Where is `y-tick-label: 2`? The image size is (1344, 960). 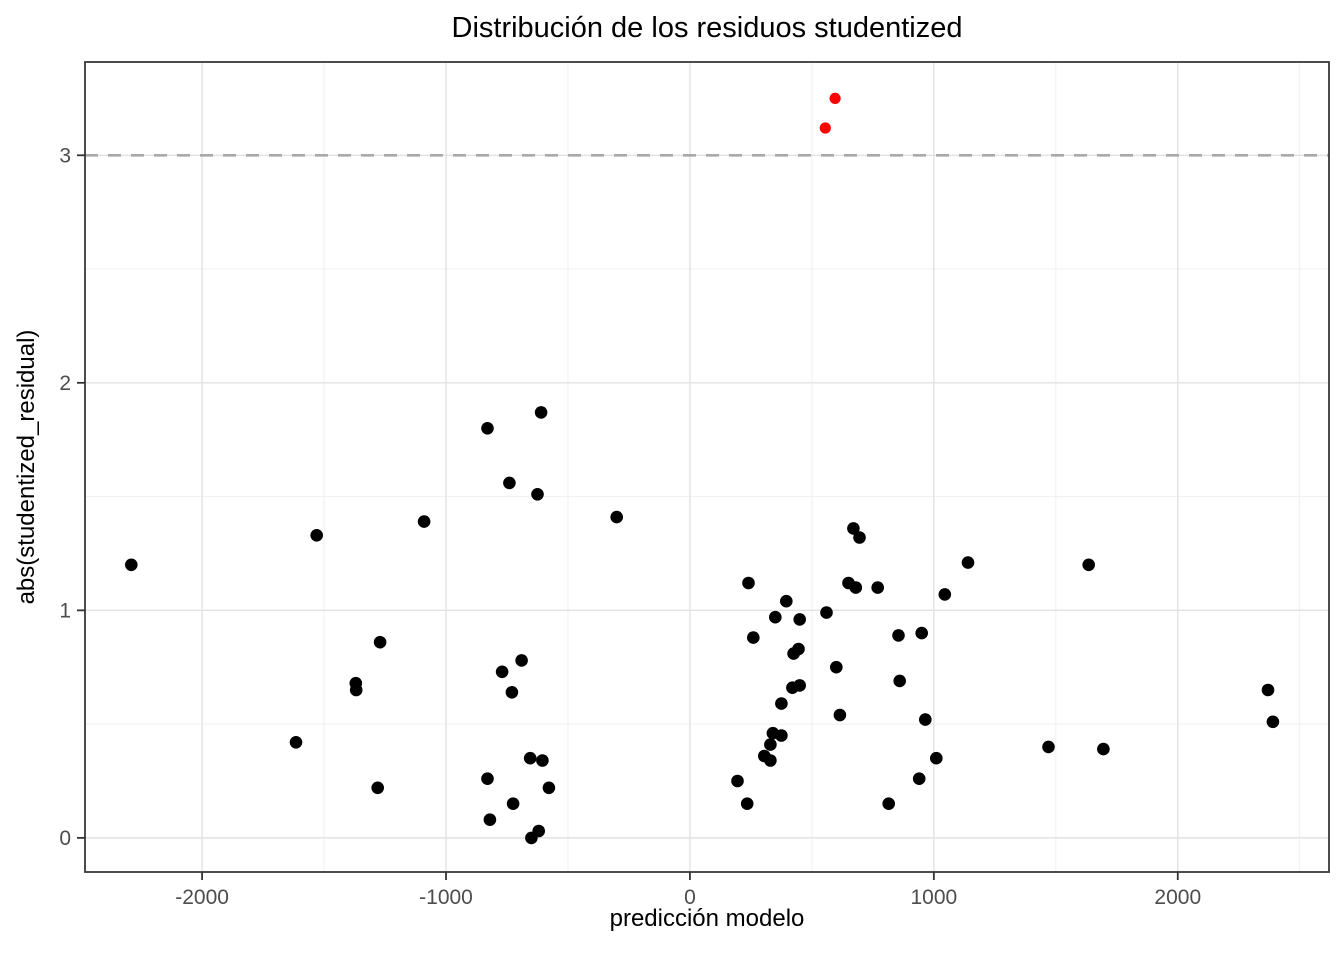
y-tick-label: 2 is located at coordinates (65, 383).